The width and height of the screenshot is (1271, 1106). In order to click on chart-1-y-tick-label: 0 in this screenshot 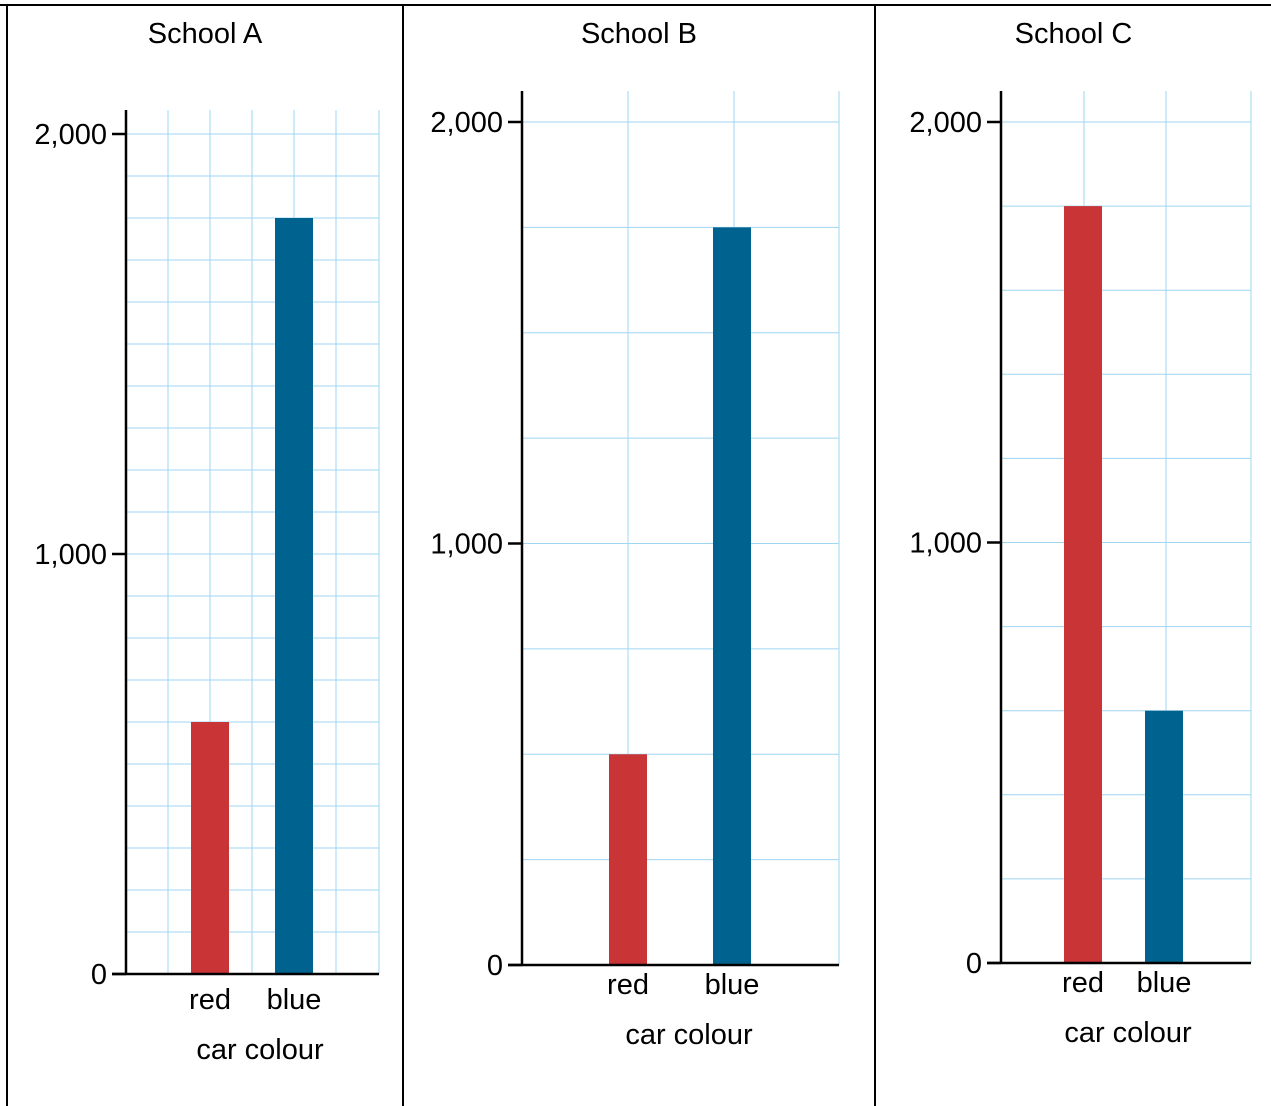, I will do `click(99, 975)`.